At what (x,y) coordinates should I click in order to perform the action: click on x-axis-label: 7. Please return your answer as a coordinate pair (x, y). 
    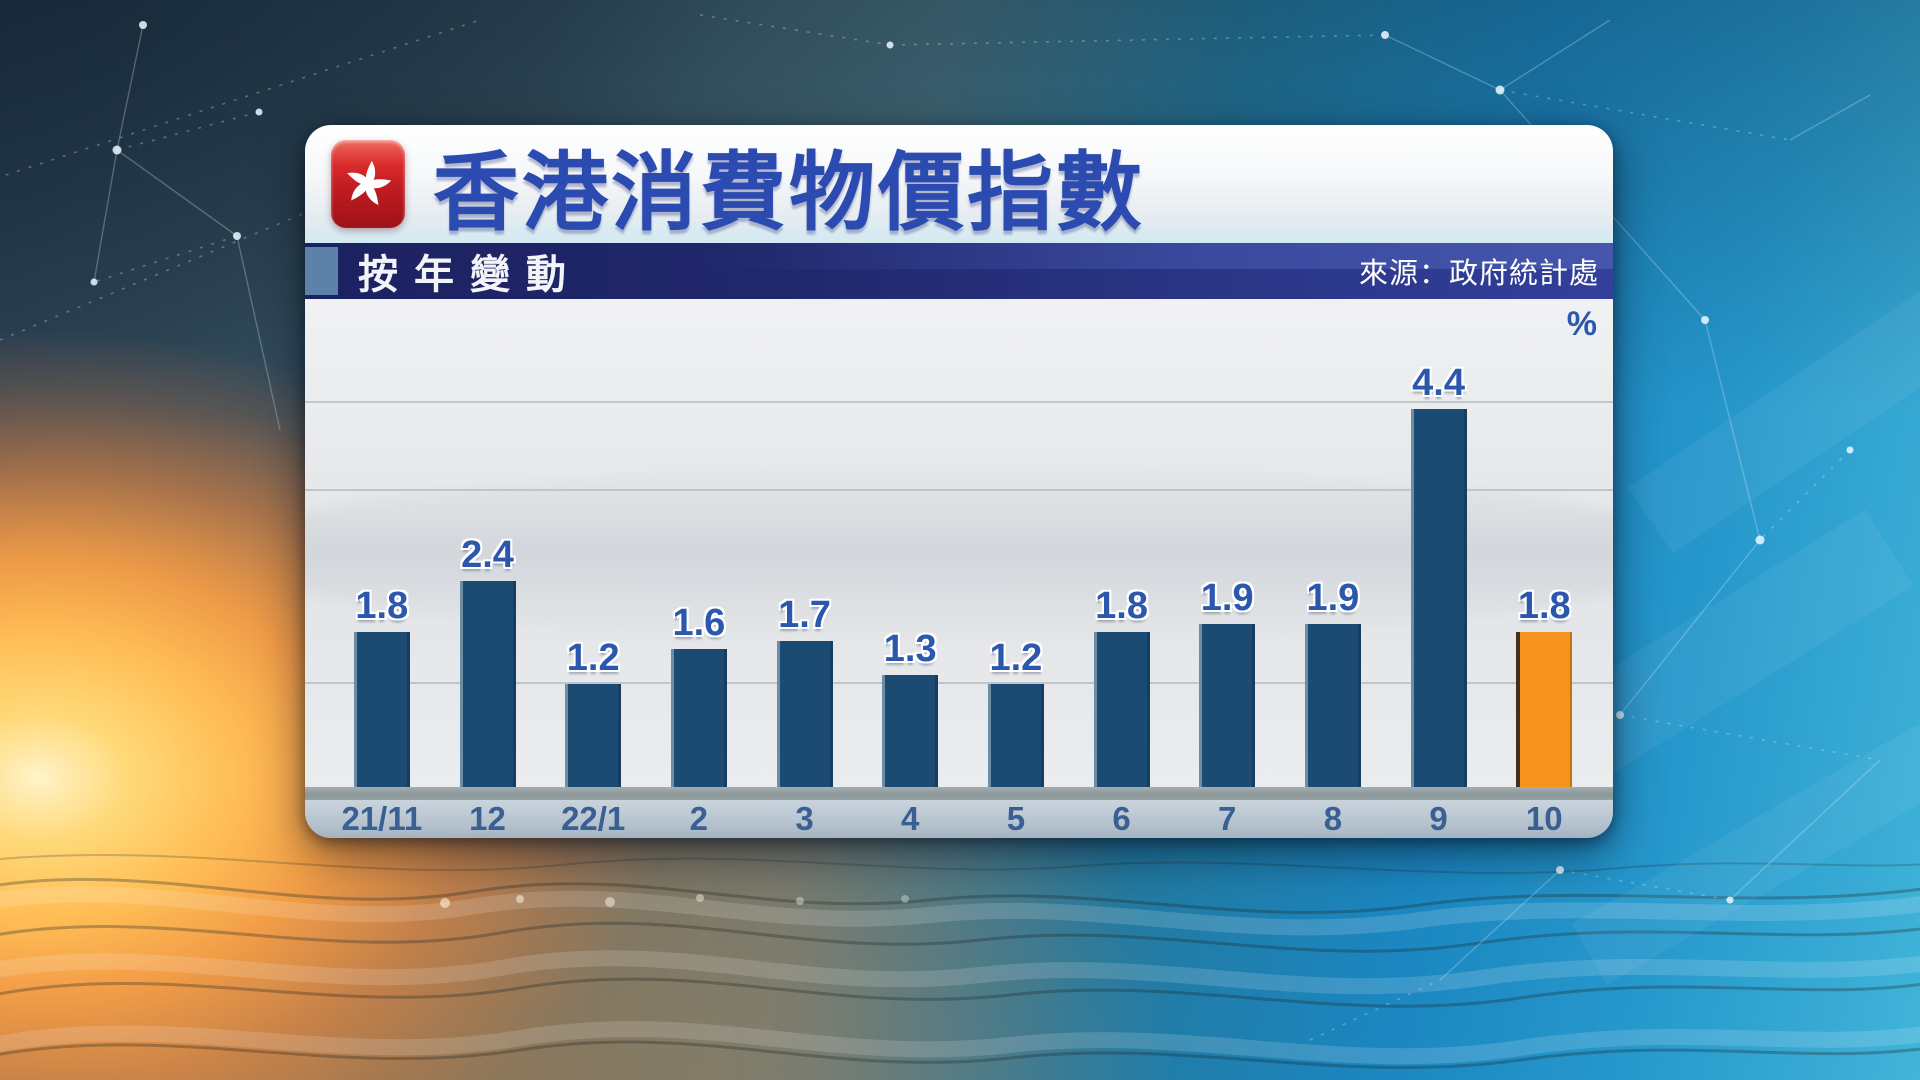
    Looking at the image, I should click on (1227, 818).